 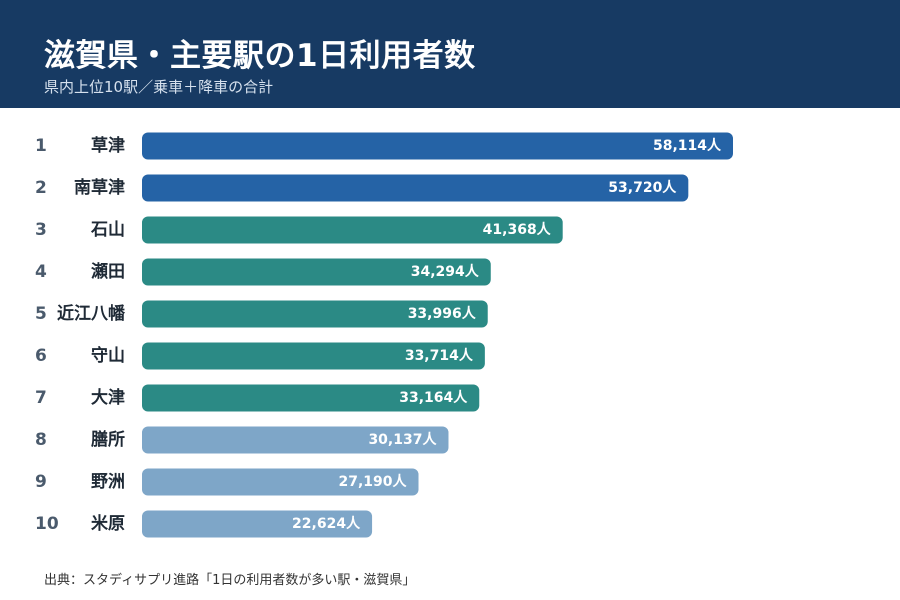 I want to click on station-label: 膳所, so click(x=108, y=439).